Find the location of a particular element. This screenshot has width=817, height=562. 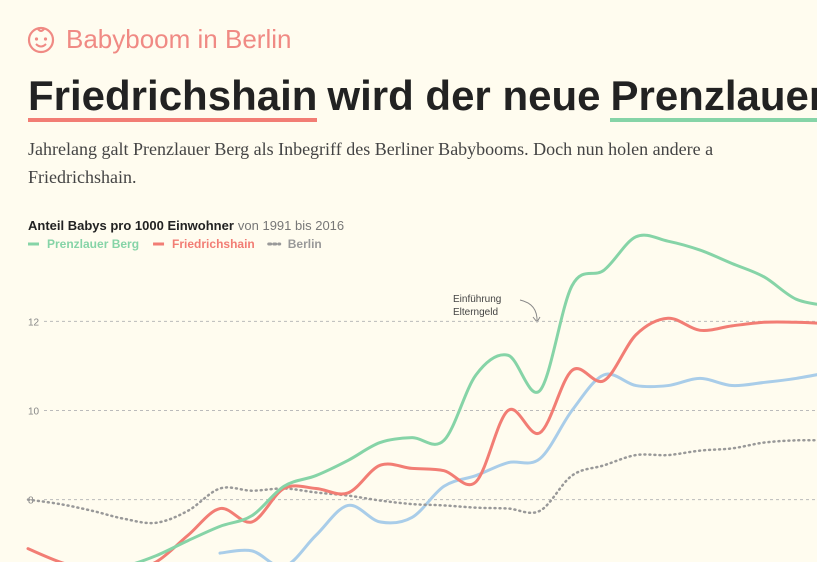

y-tick-label: 12 is located at coordinates (34, 322).